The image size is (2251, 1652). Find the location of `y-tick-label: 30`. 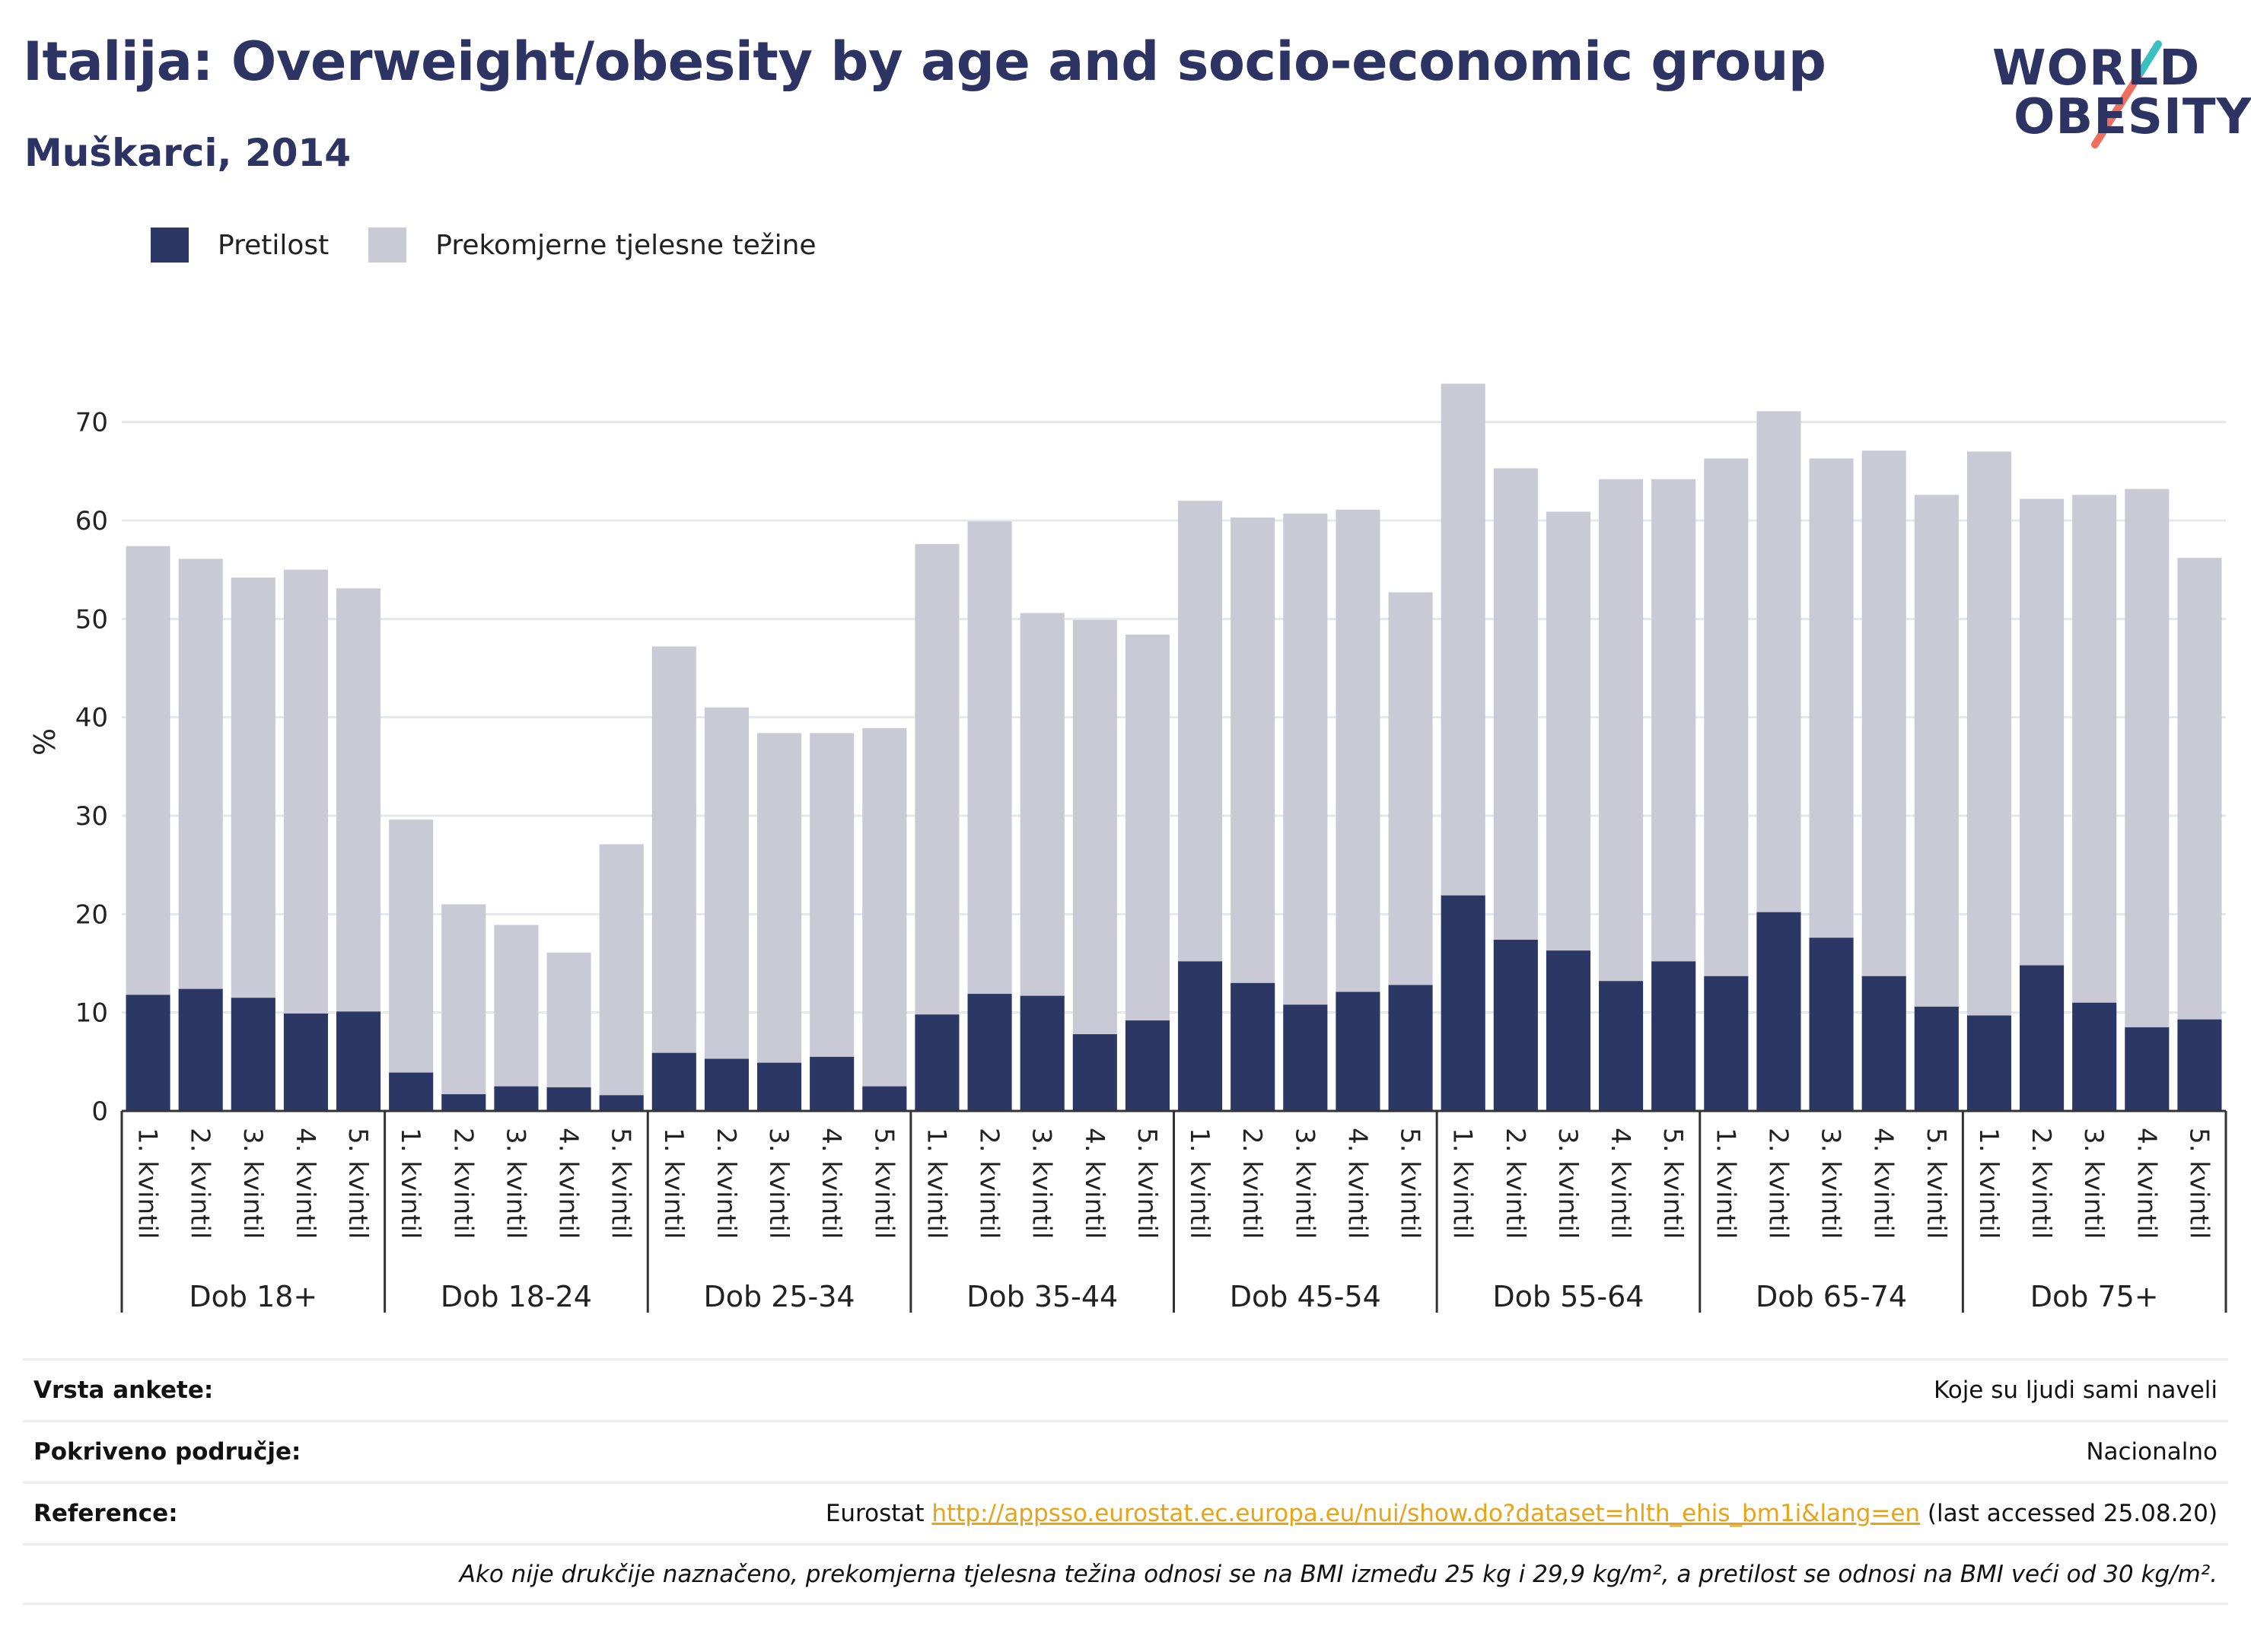

y-tick-label: 30 is located at coordinates (91, 816).